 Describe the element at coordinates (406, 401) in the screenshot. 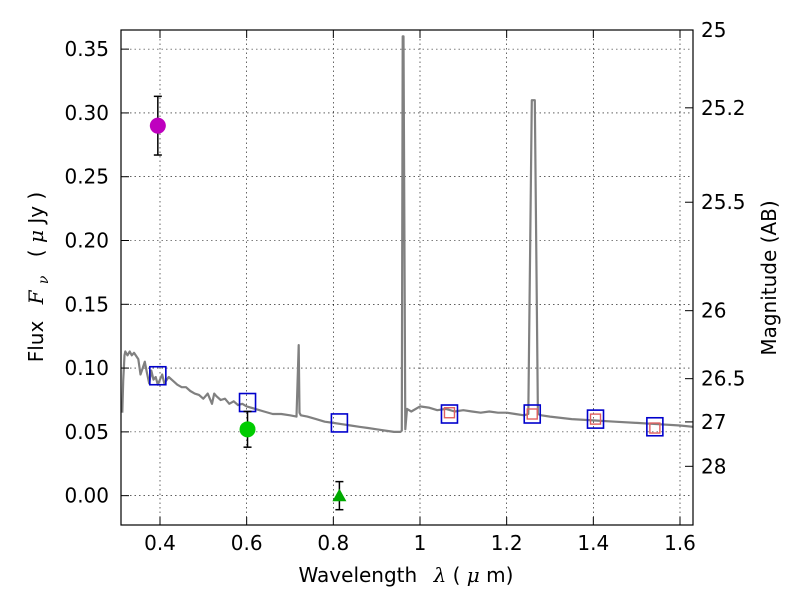

I see `model-band-flux-group` at that location.